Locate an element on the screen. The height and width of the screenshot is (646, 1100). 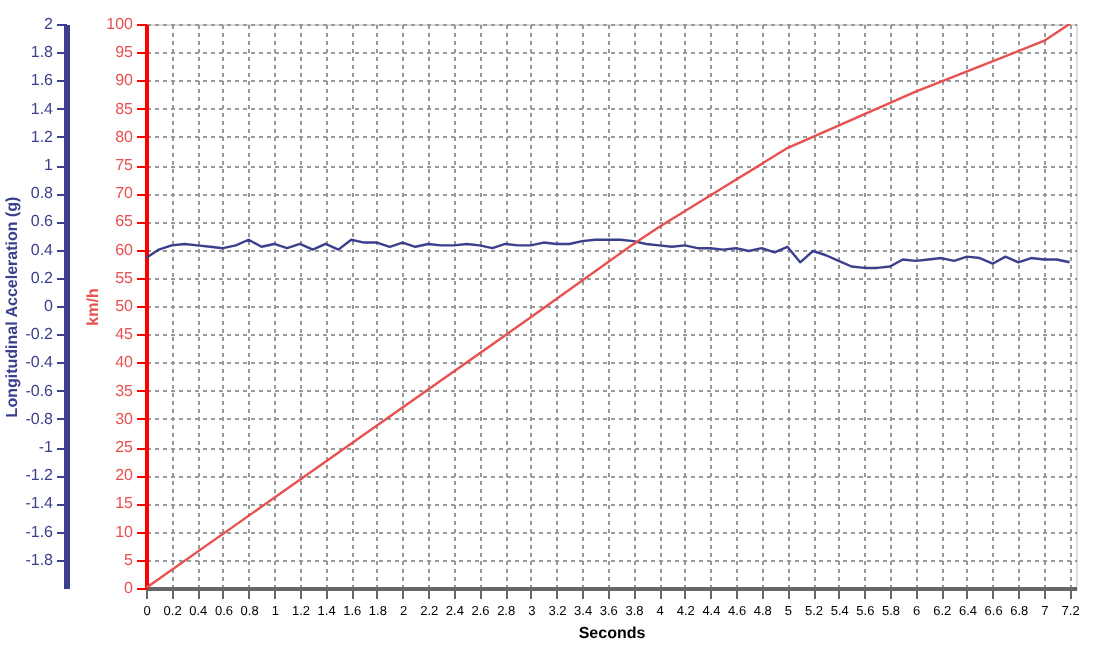
y-tick-label: 0 is located at coordinates (49, 306).